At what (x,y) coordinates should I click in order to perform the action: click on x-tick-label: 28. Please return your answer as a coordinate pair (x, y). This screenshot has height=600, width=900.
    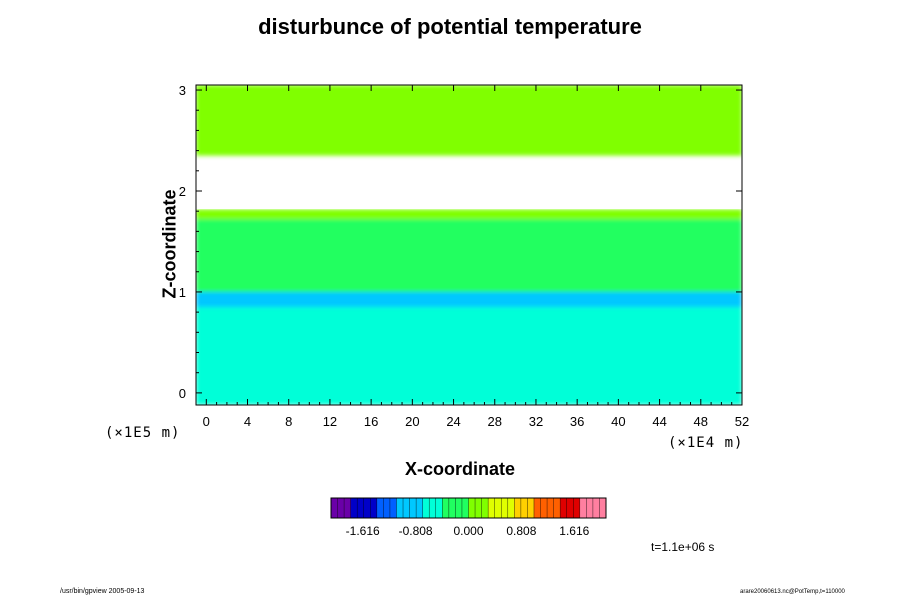
    Looking at the image, I should click on (495, 421).